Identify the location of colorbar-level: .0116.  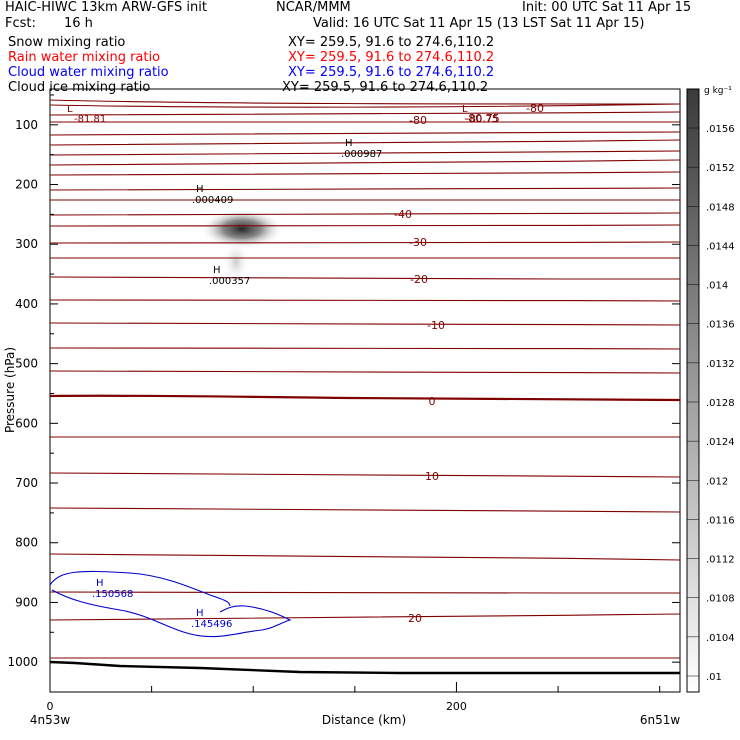
(720, 520).